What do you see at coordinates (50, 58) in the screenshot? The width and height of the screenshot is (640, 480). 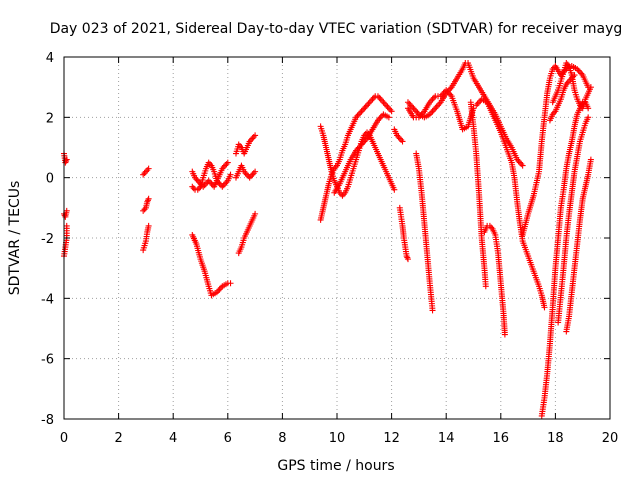 I see `y-tick-label: 4` at bounding box center [50, 58].